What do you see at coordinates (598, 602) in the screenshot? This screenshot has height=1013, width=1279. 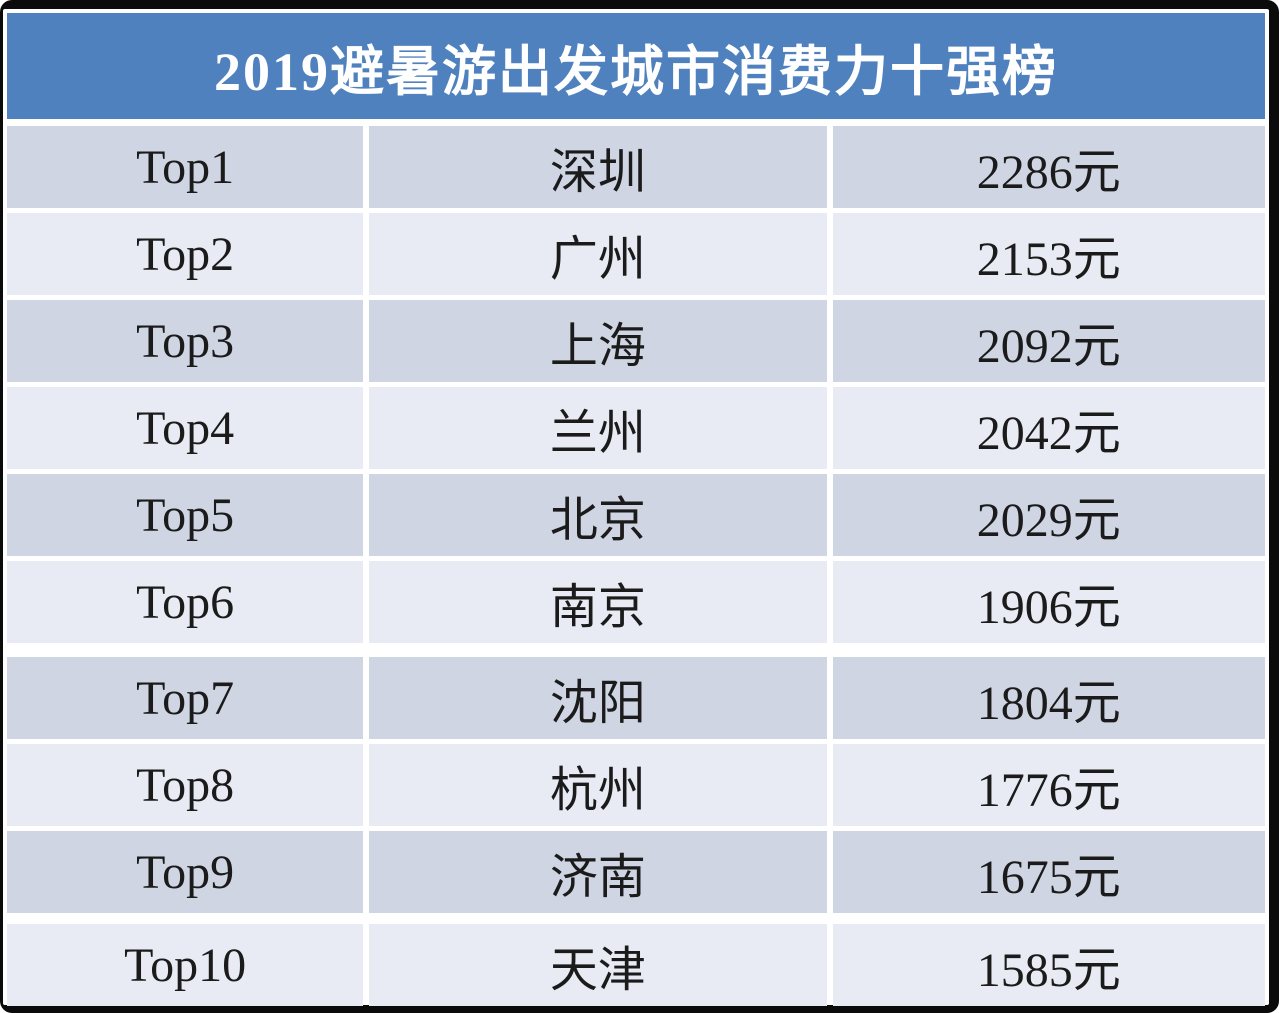 I see `city-cell: 南京` at bounding box center [598, 602].